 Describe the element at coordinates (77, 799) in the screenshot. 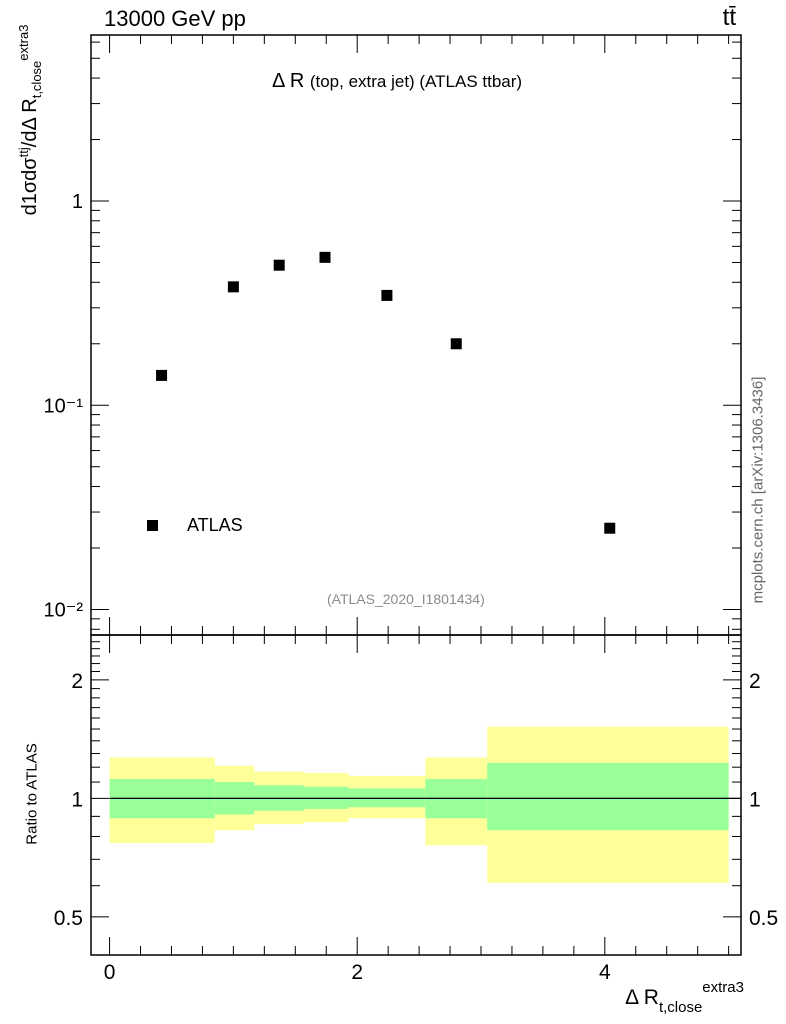

I see `ratio-ytick-label-left: 1` at that location.